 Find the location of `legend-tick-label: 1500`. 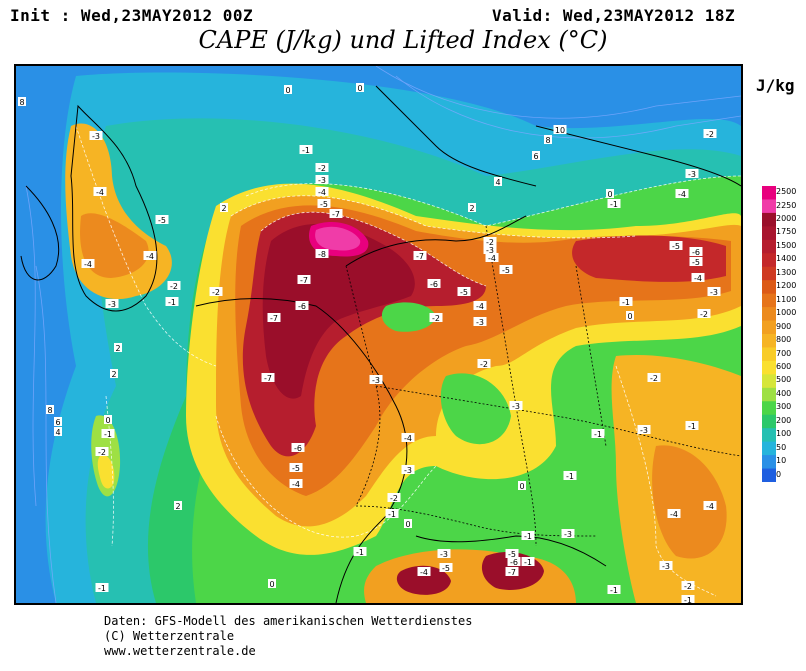

legend-tick-label: 1500 is located at coordinates (786, 245).